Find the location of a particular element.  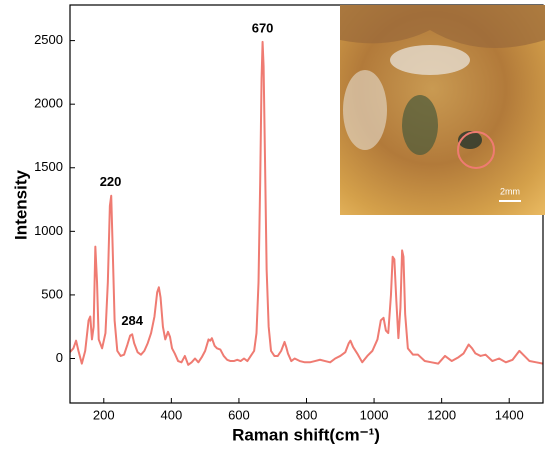

inset-scale-label: 2mm is located at coordinates (510, 191).